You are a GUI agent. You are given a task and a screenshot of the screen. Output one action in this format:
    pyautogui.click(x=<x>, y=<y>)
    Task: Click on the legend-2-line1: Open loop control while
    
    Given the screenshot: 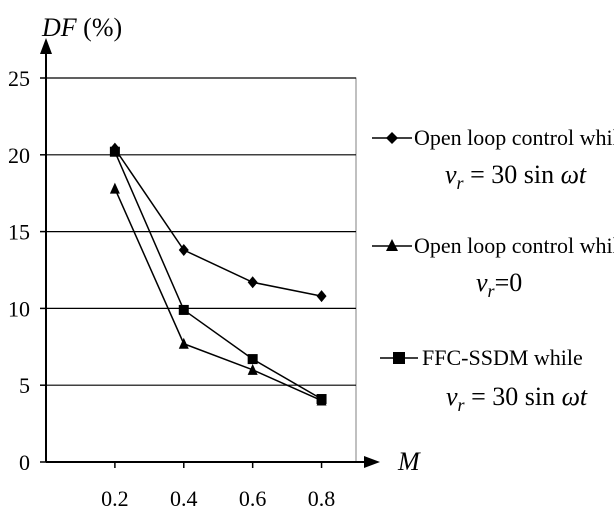 What is the action you would take?
    pyautogui.click(x=514, y=245)
    